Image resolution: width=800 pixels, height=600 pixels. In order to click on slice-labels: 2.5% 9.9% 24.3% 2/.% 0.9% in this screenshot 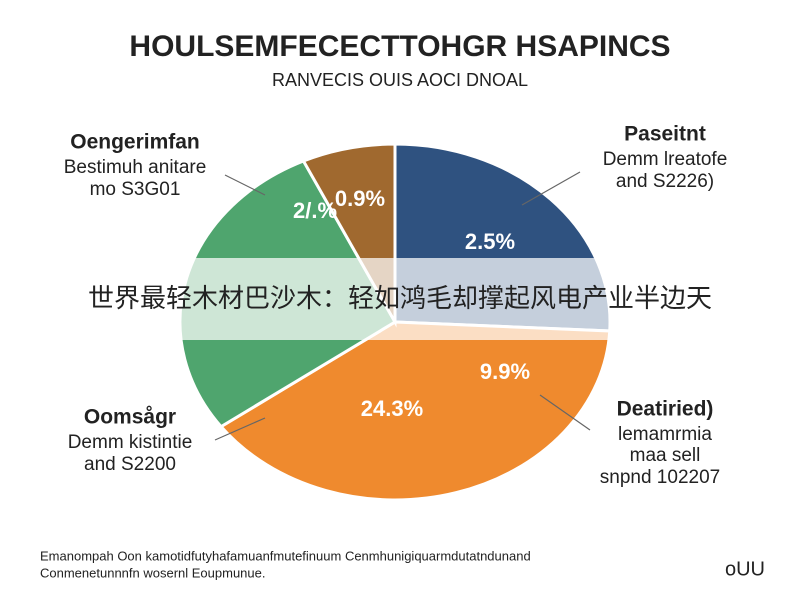, I will do `click(411, 303)`.